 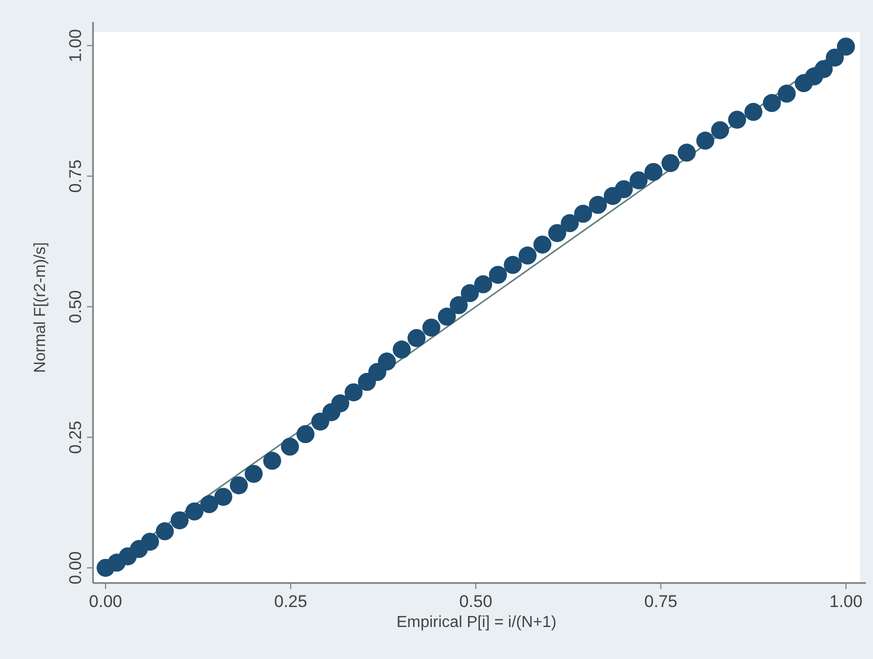 What do you see at coordinates (75, 45) in the screenshot?
I see `y-tick-label: 1.00` at bounding box center [75, 45].